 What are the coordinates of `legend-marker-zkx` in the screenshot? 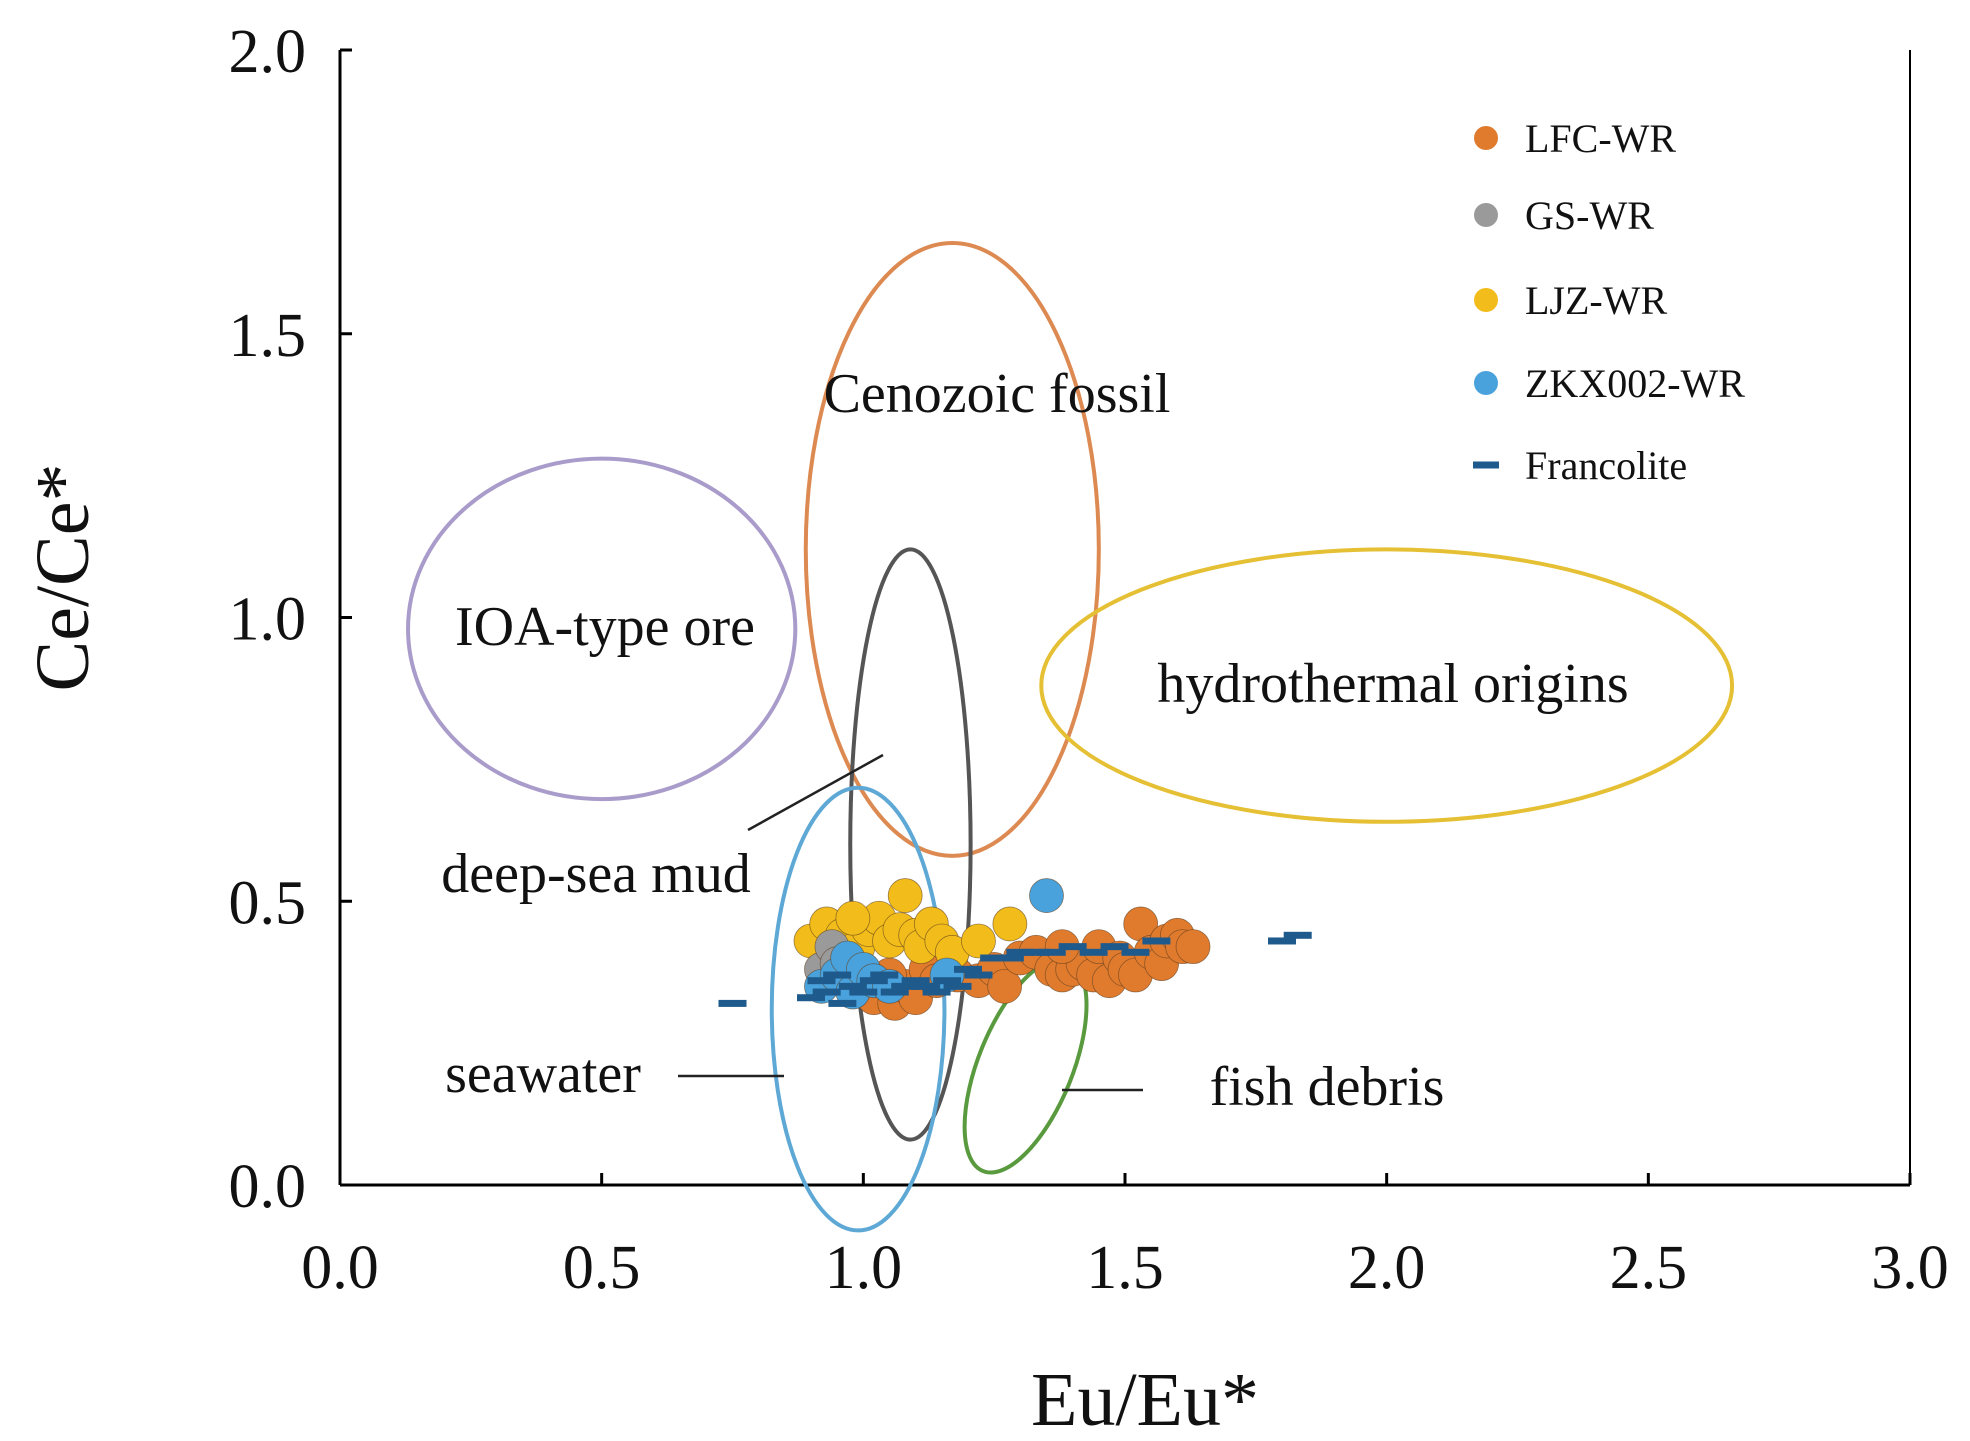 It's located at (1486, 383).